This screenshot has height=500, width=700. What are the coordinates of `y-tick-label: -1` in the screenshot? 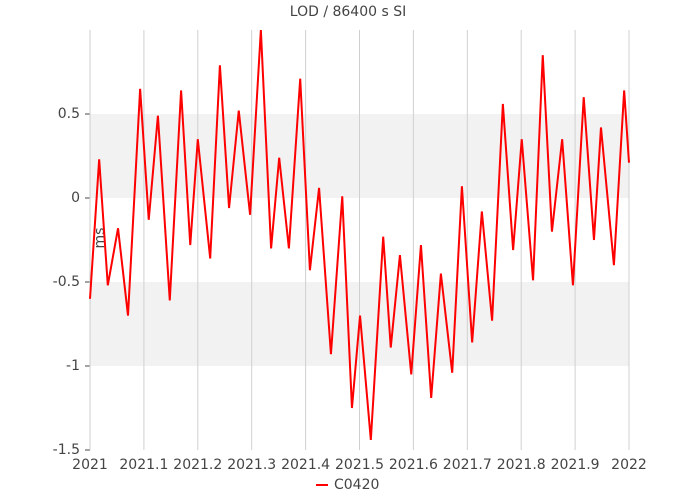 It's located at (73, 366).